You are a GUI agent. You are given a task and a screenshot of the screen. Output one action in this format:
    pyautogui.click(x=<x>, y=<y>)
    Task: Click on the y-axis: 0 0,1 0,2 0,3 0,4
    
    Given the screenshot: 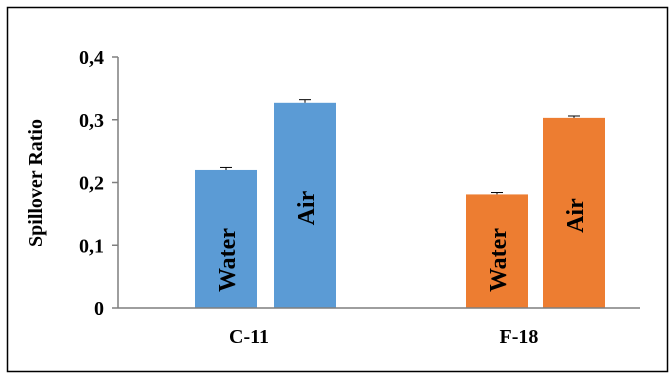 What is the action you would take?
    pyautogui.click(x=99, y=183)
    